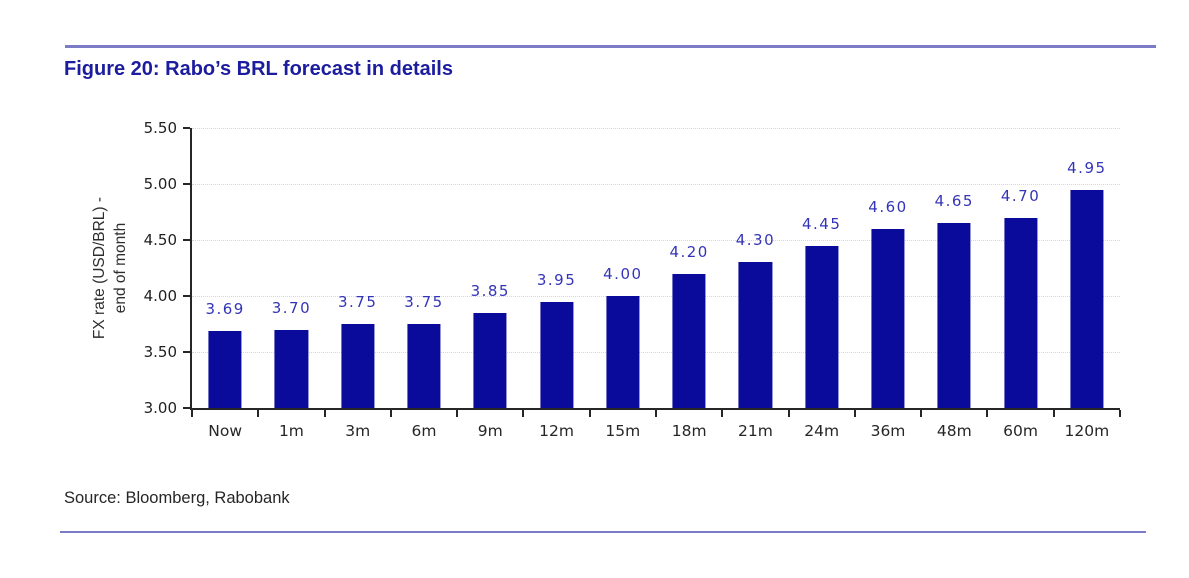 This screenshot has width=1189, height=578. I want to click on y-tick-label: 3.00, so click(160, 408).